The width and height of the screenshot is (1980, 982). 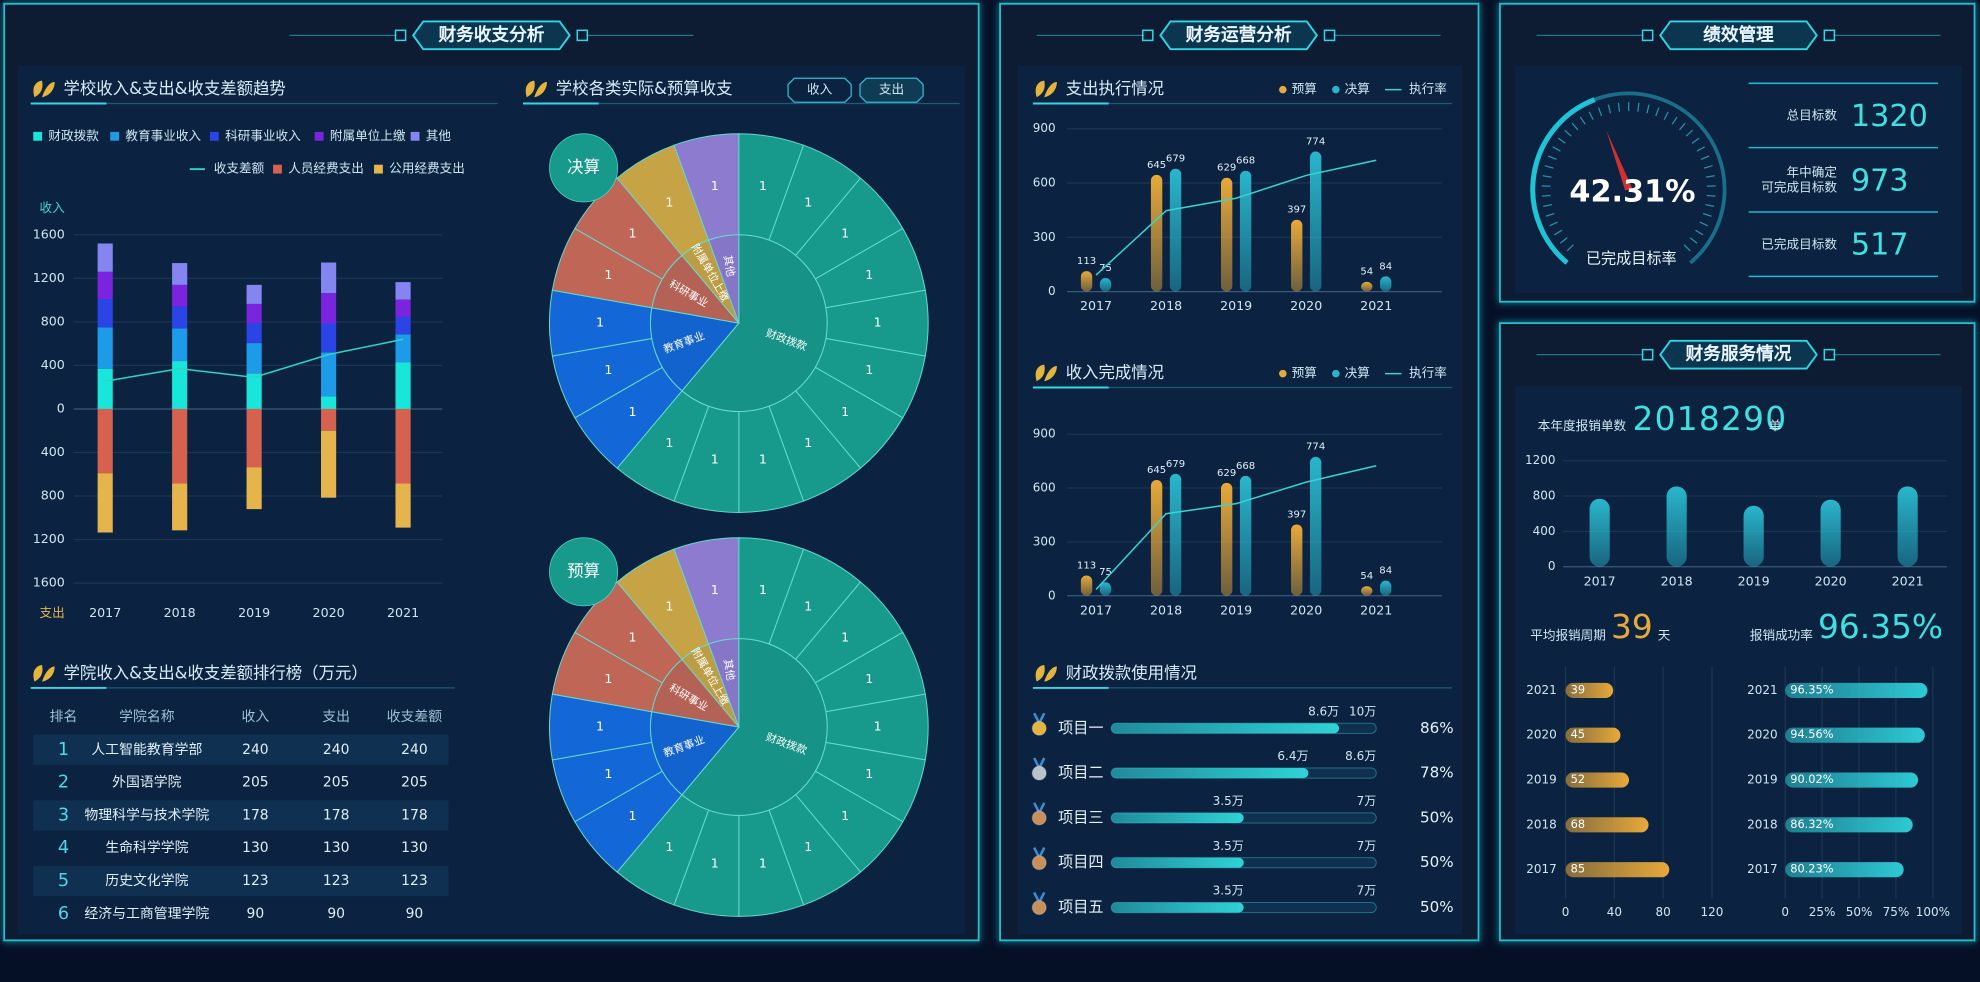 I want to click on button-shape, so click(x=819, y=90).